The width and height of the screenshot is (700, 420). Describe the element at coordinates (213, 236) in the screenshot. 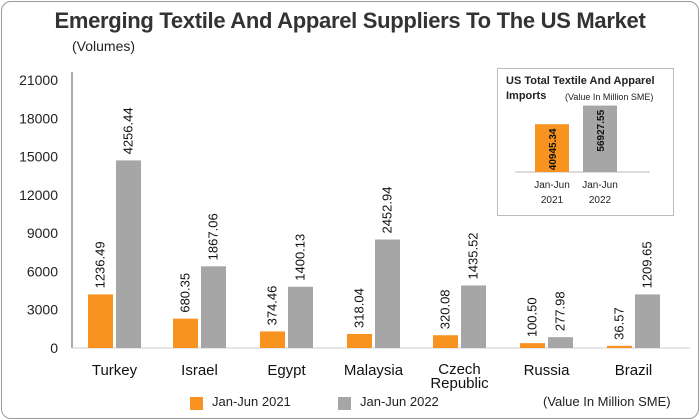

I see `data-label-2022-1: 1867.06` at that location.